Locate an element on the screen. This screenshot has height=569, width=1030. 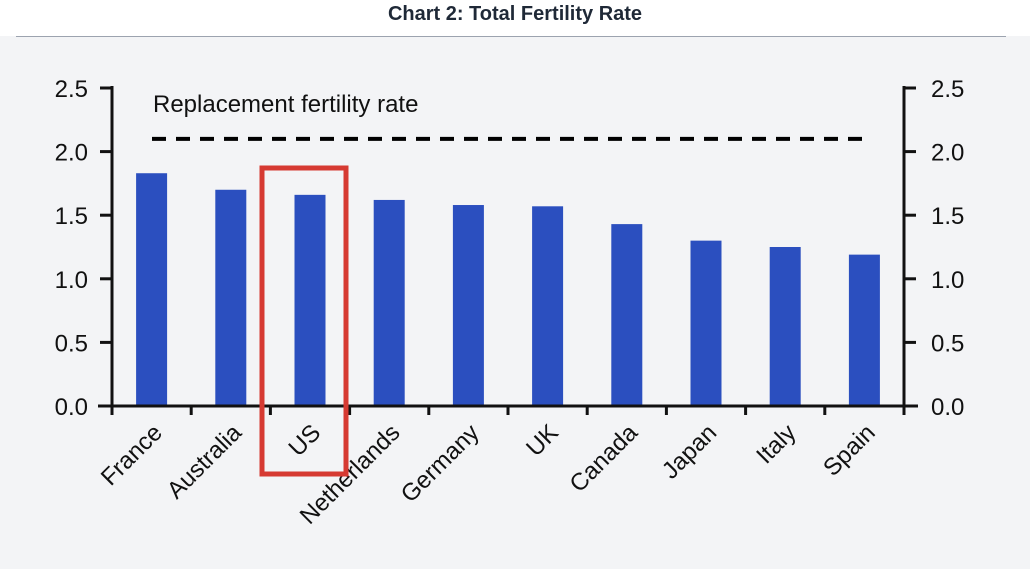
left-y-tick-label: 0.0 is located at coordinates (71, 407).